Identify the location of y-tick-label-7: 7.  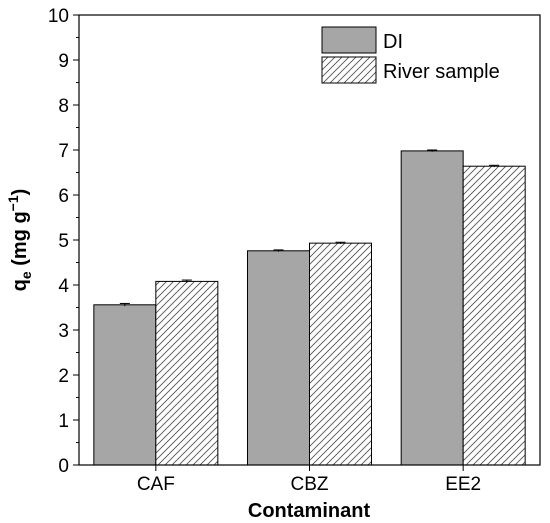
(63, 151).